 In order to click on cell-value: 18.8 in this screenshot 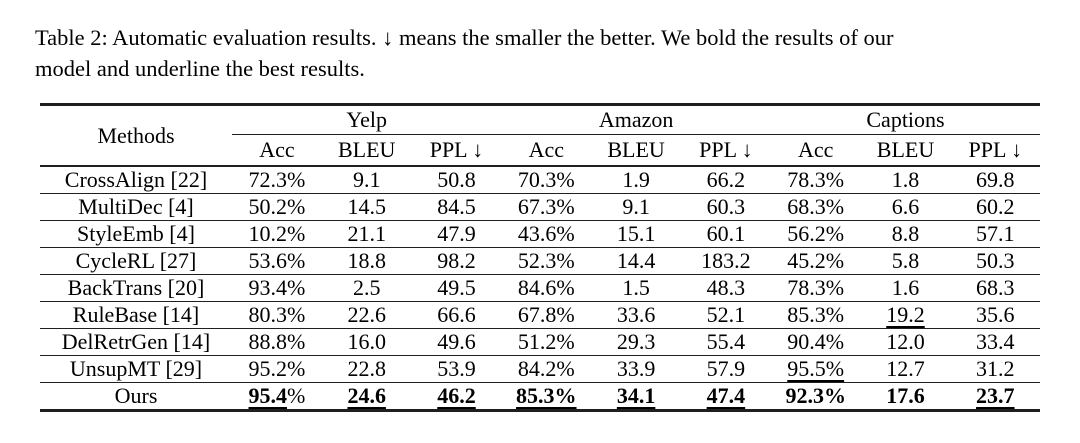, I will do `click(366, 260)`.